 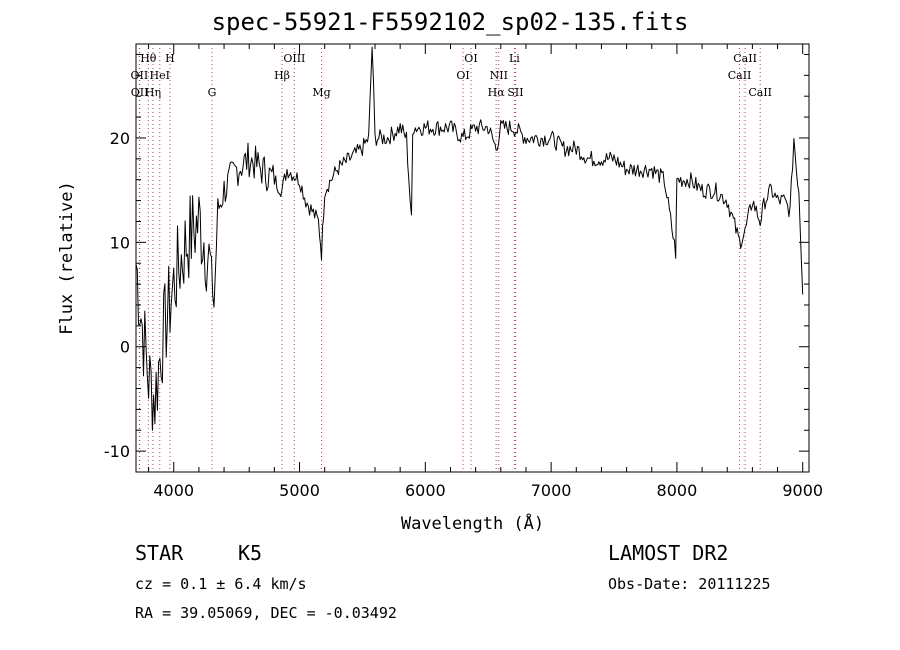 I want to click on x-tick-label: 8000, so click(x=677, y=490).